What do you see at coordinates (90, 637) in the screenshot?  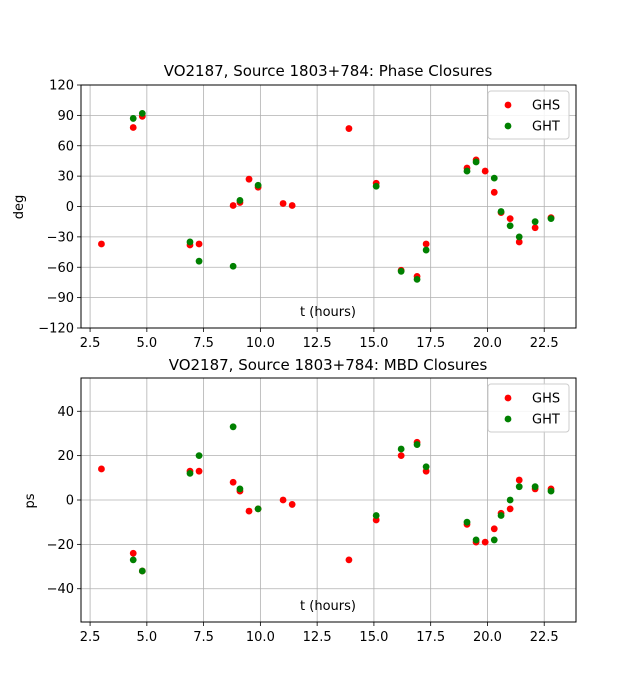 I see `x-tick-label: 2.5` at bounding box center [90, 637].